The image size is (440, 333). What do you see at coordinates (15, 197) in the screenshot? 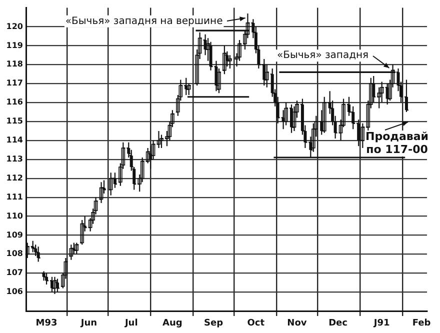
I see `y-tick-label: 111` at bounding box center [15, 197].